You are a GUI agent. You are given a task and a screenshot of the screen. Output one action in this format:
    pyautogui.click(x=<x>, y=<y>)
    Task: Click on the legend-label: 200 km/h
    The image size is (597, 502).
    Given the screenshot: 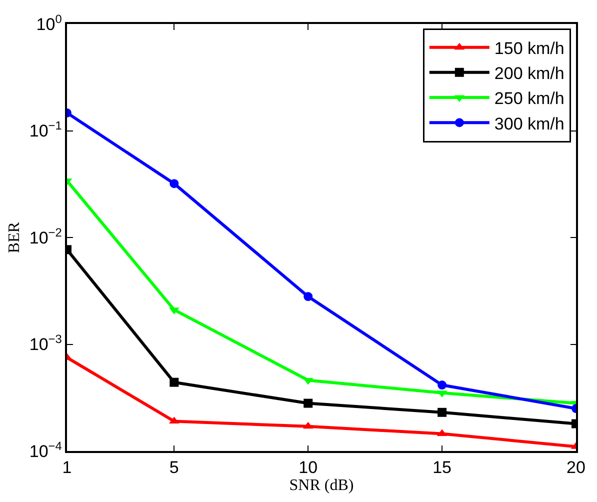 What is the action you would take?
    pyautogui.click(x=529, y=74)
    